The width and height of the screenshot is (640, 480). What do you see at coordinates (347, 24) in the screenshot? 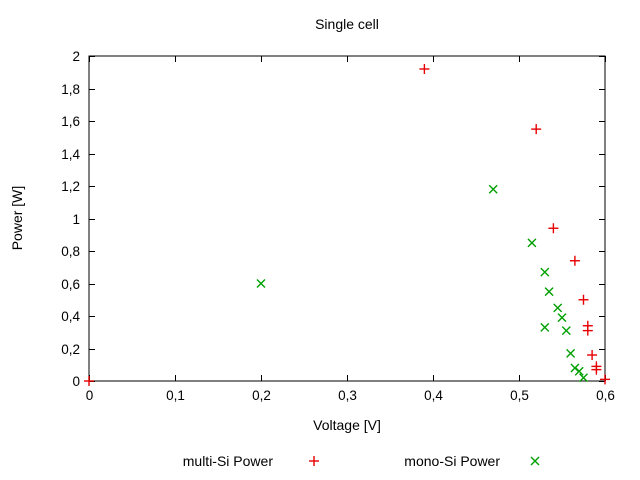
I see `chart-title: Single cell` at bounding box center [347, 24].